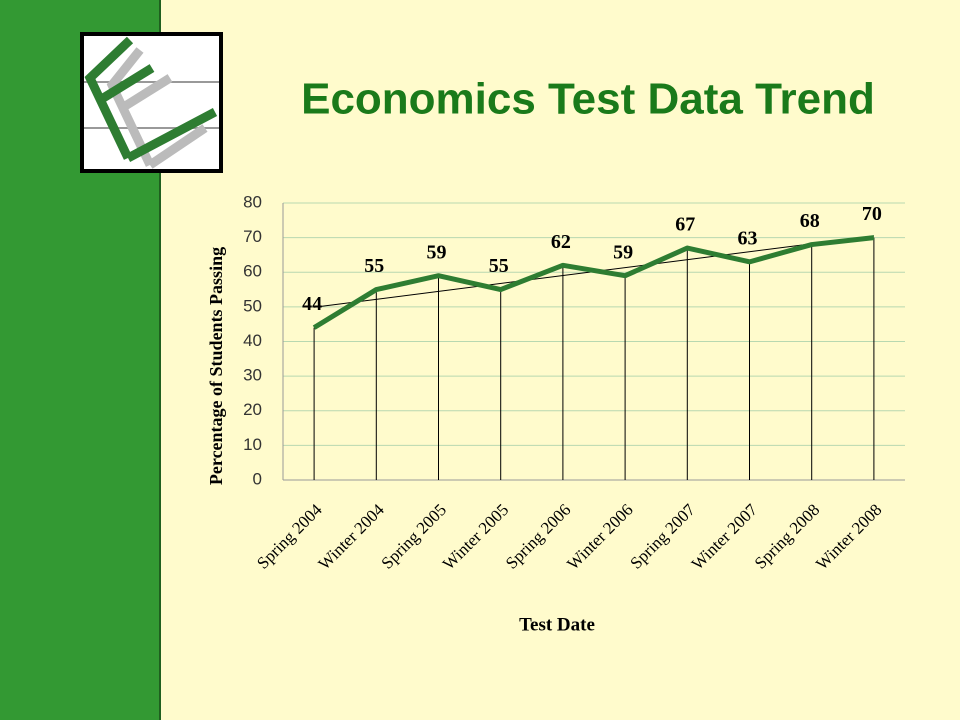 This screenshot has width=960, height=720. What do you see at coordinates (593, 282) in the screenshot?
I see `line` at bounding box center [593, 282].